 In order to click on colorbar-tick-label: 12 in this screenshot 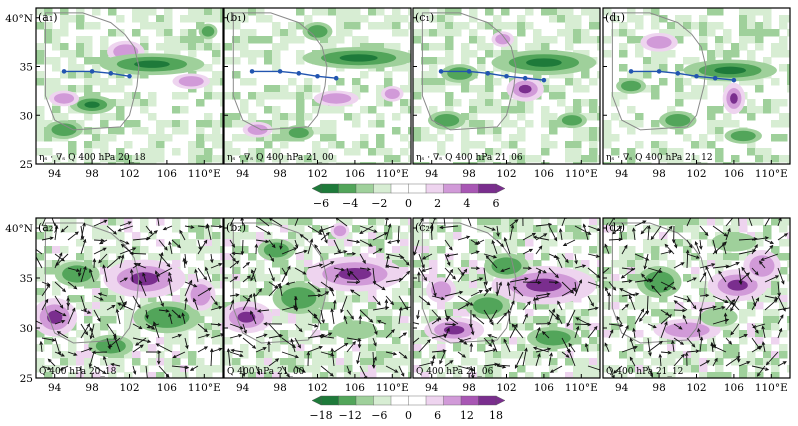, I will do `click(467, 415)`.